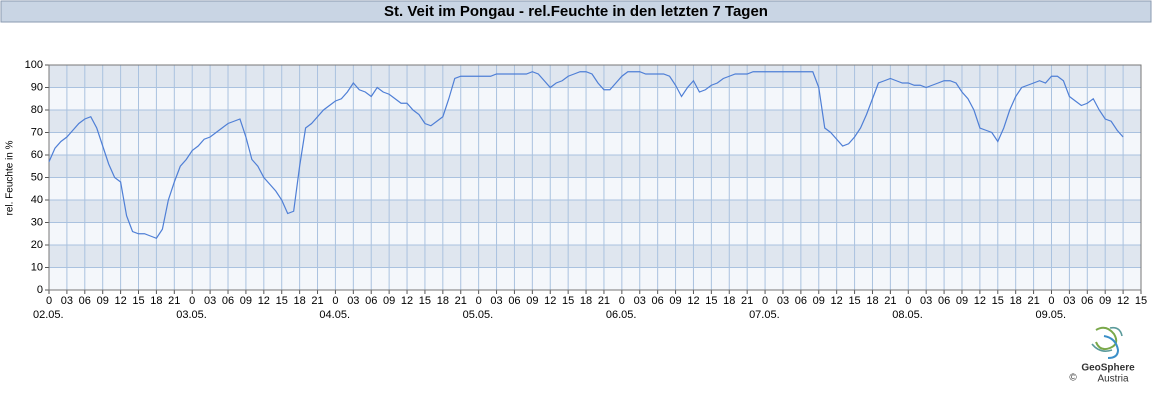 The height and width of the screenshot is (400, 1152). I want to click on y-tick-label: 0, so click(40, 290).